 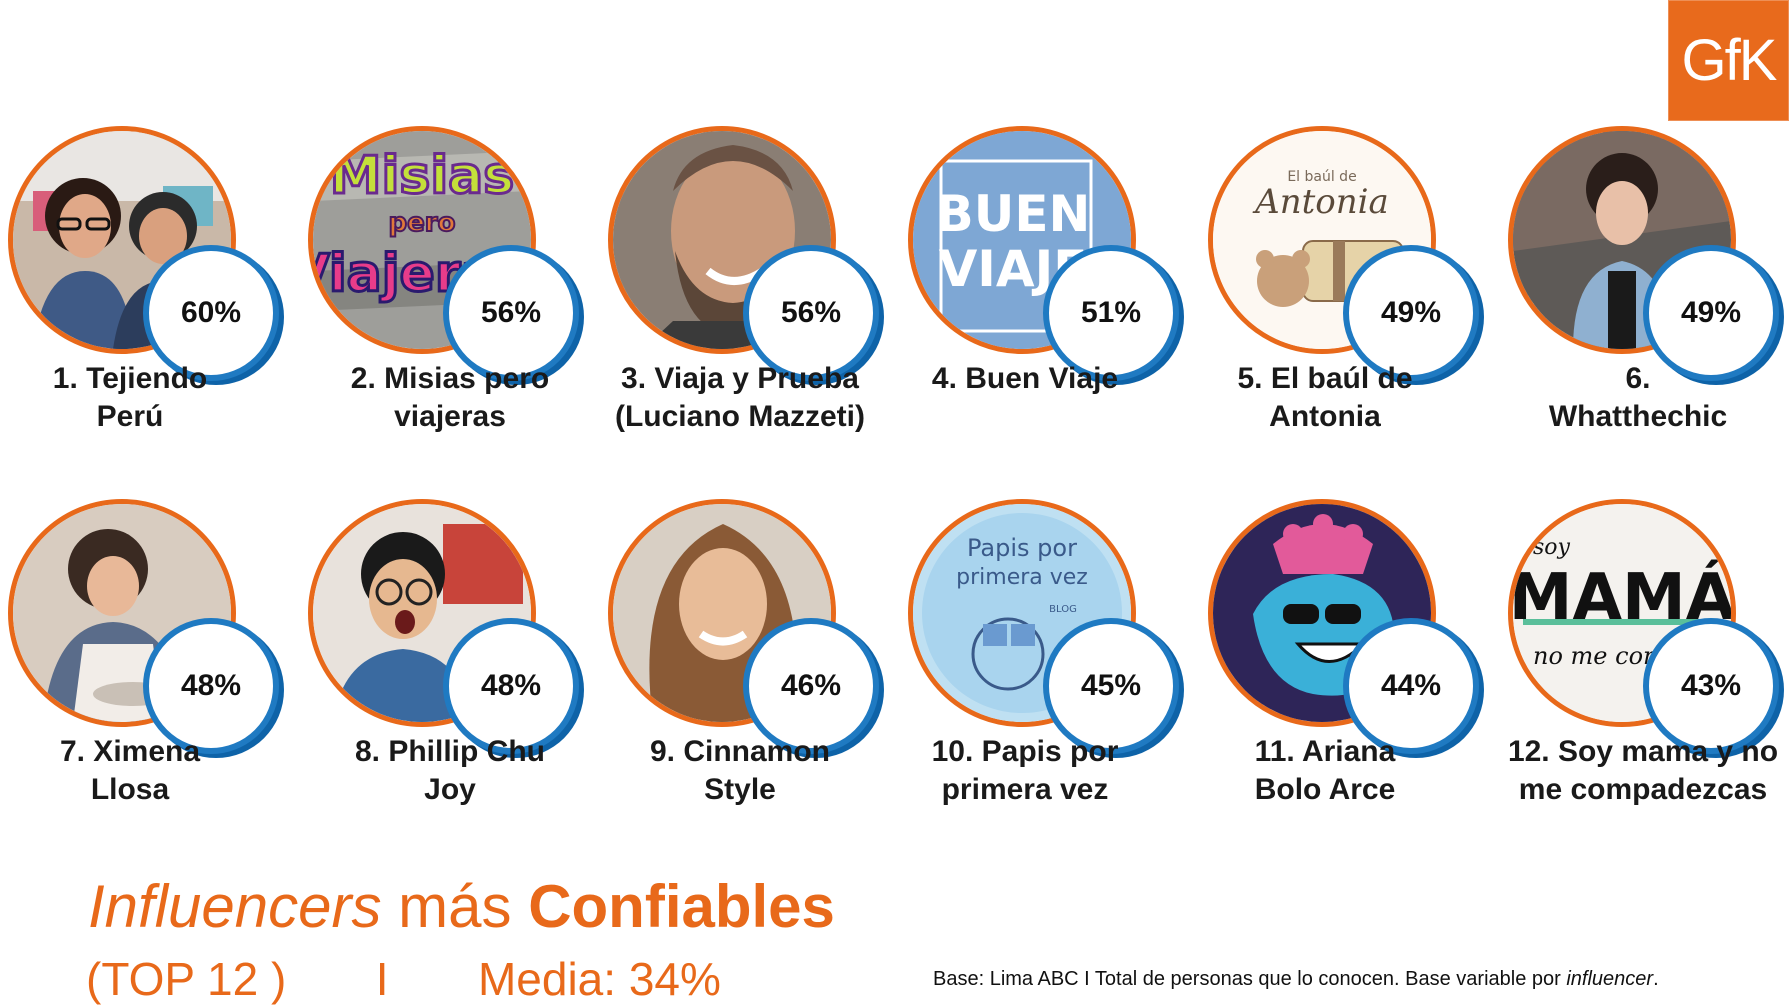 I want to click on influencer-card-6: 49% 6. Whatthechic, so click(x=1644, y=305).